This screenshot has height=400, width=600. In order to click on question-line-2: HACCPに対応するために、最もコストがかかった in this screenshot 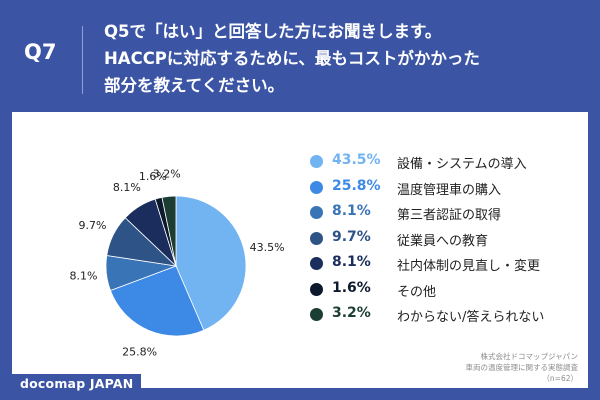, I will do `click(292, 58)`.